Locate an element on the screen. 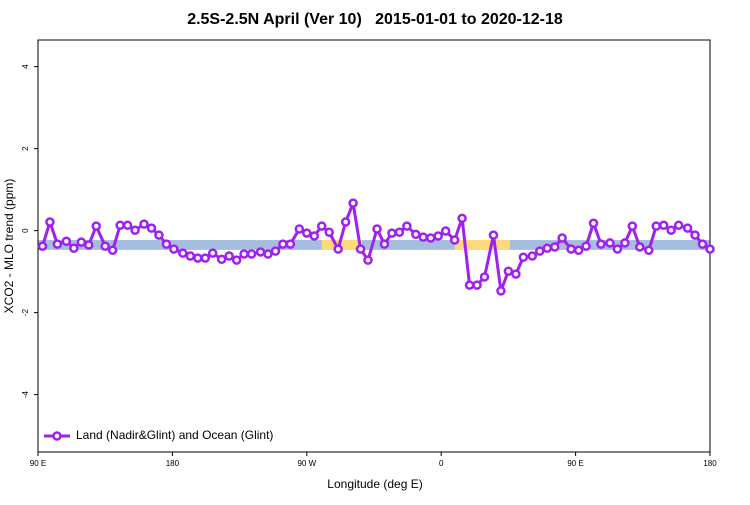 The height and width of the screenshot is (505, 750). x-tick-label: 90 W is located at coordinates (306, 463).